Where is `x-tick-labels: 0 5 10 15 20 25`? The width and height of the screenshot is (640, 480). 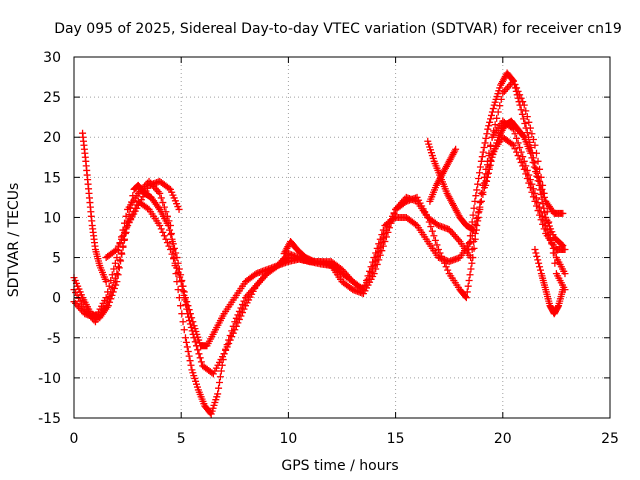 x-tick-labels: 0 5 10 15 20 25 is located at coordinates (344, 439).